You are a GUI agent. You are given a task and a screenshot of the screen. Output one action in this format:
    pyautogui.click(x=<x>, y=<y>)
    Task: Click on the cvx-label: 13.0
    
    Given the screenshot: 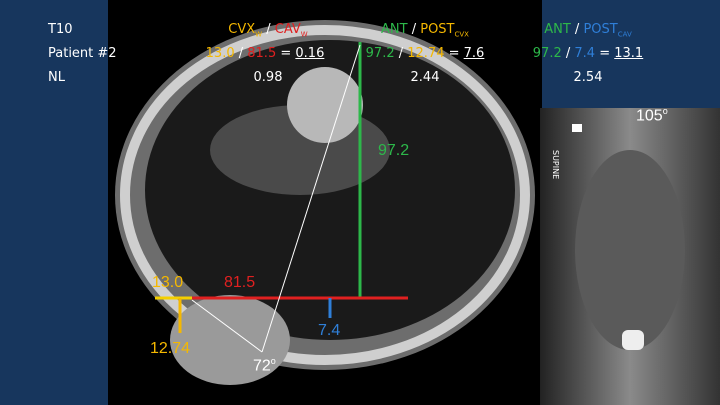 What is the action you would take?
    pyautogui.click(x=168, y=282)
    